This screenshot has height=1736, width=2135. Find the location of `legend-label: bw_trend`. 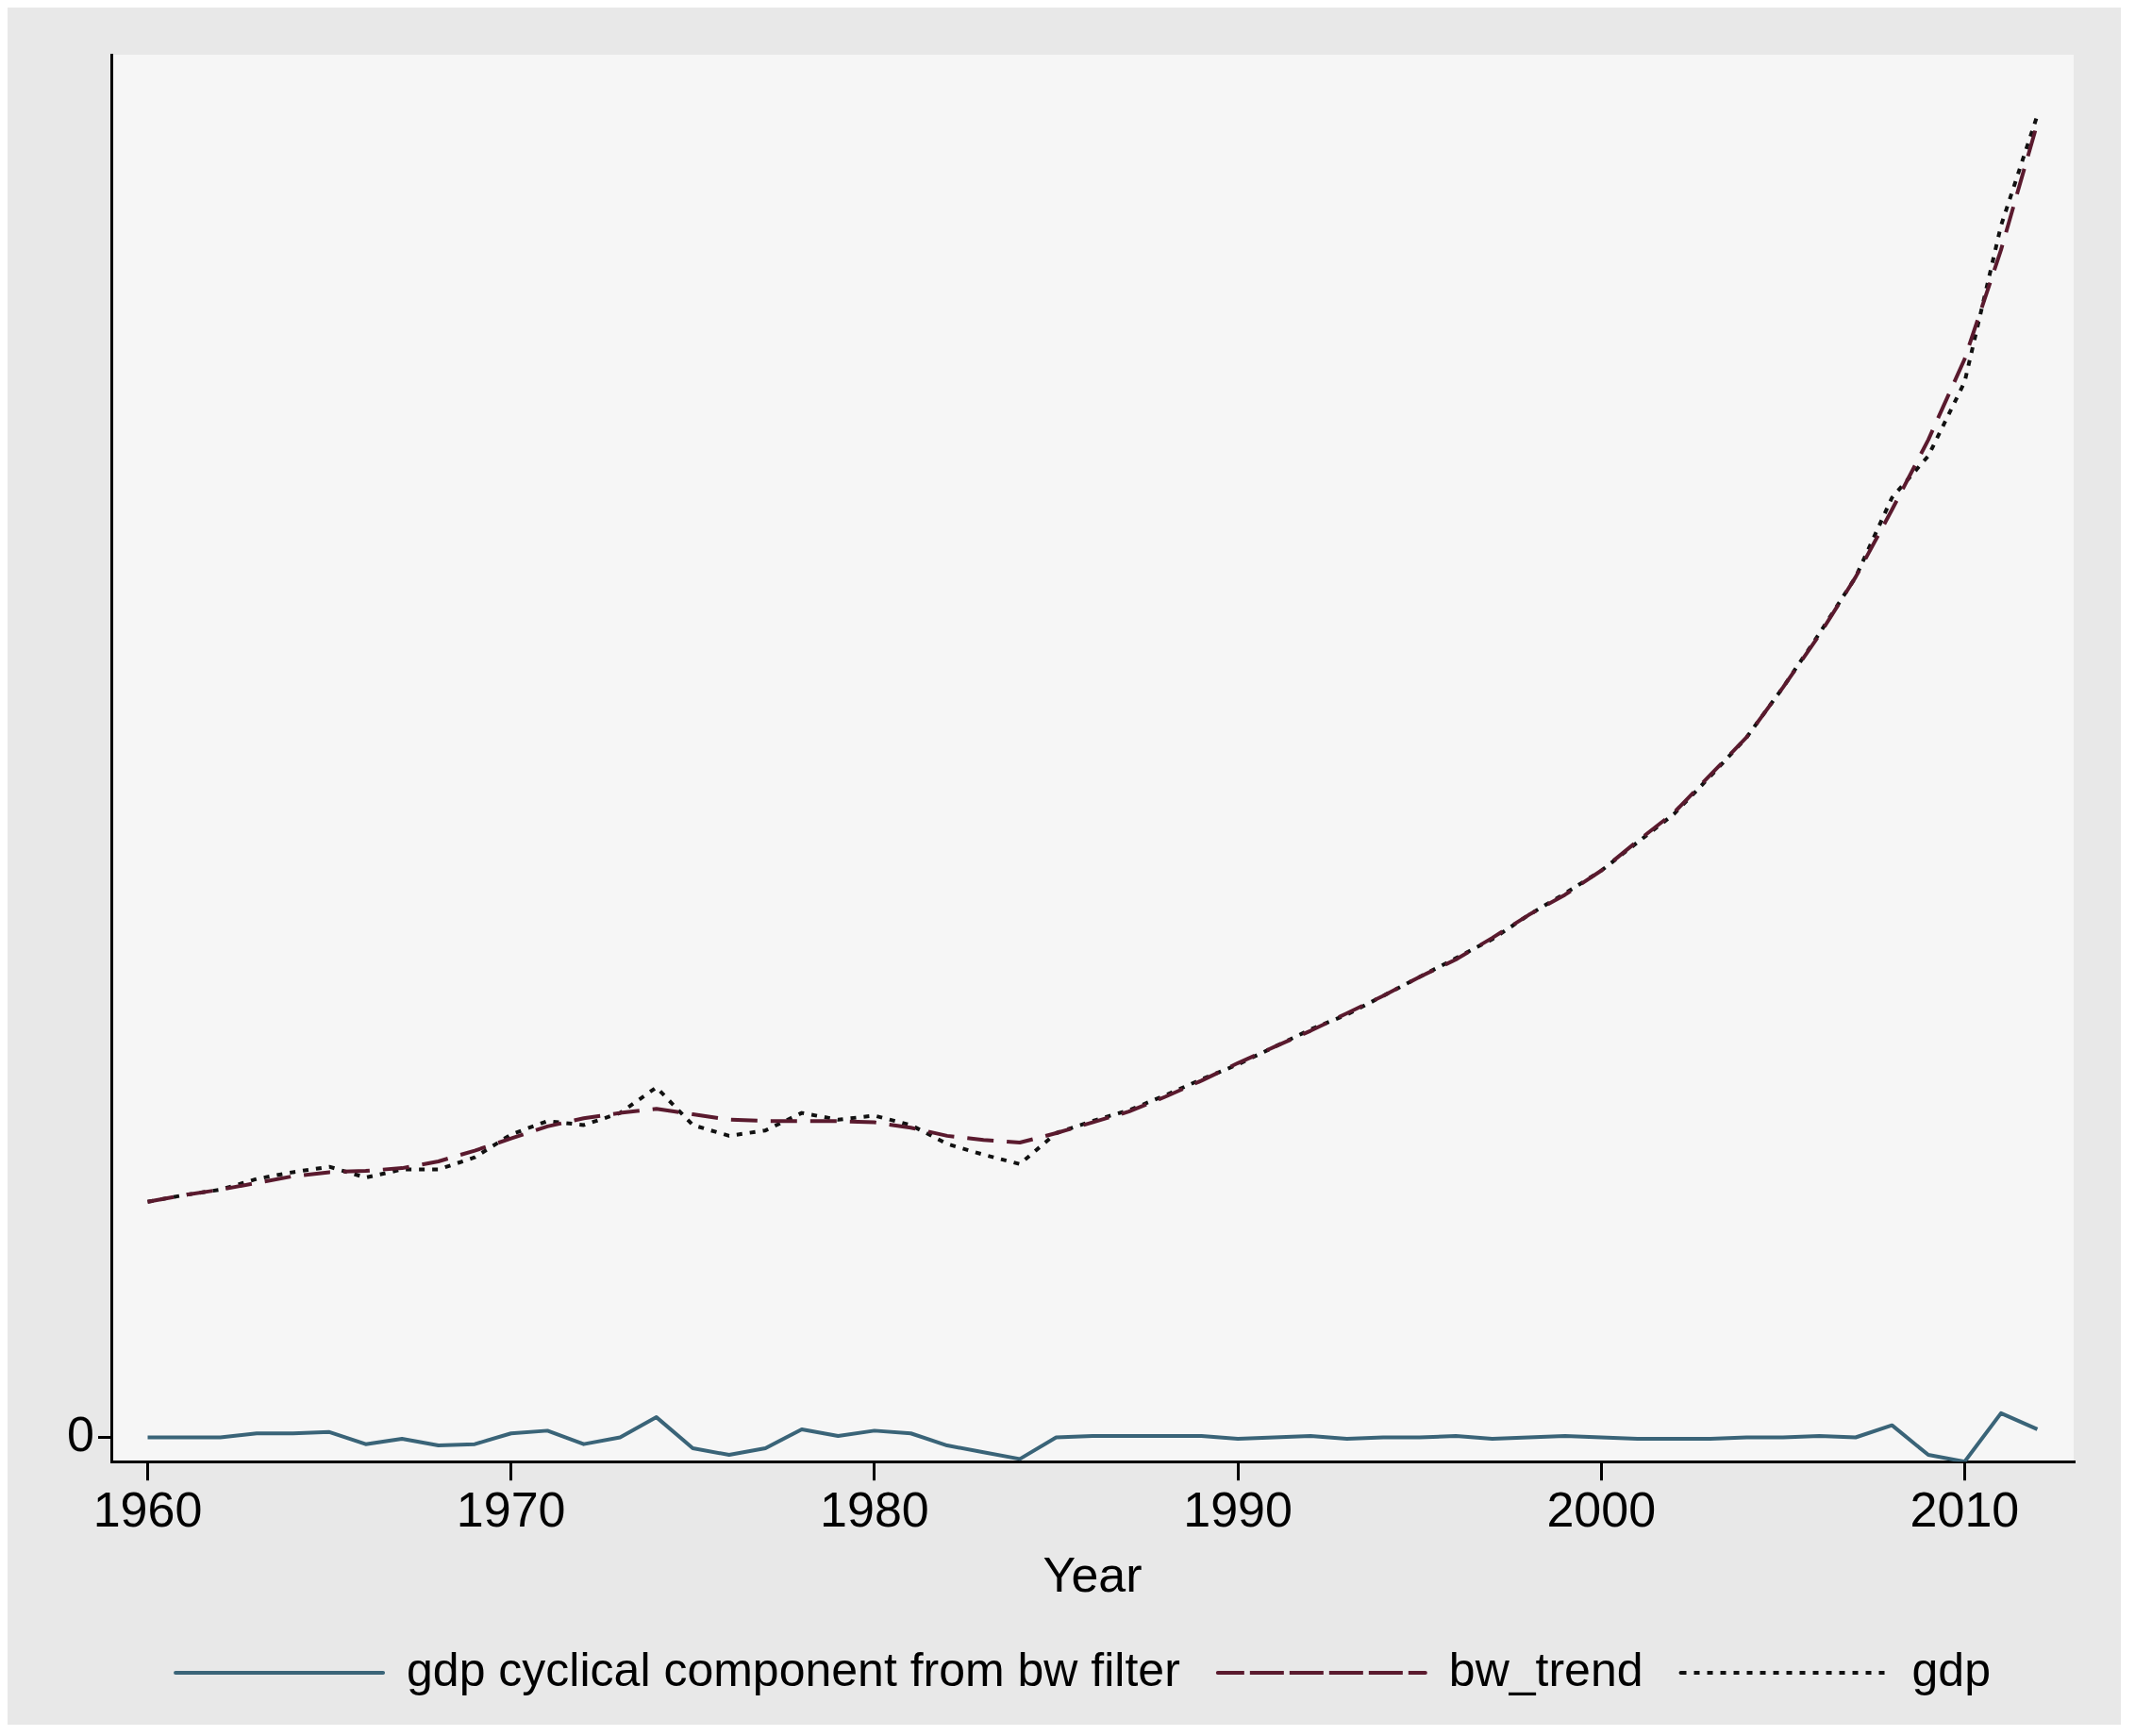

legend-label: bw_trend is located at coordinates (1546, 1670).